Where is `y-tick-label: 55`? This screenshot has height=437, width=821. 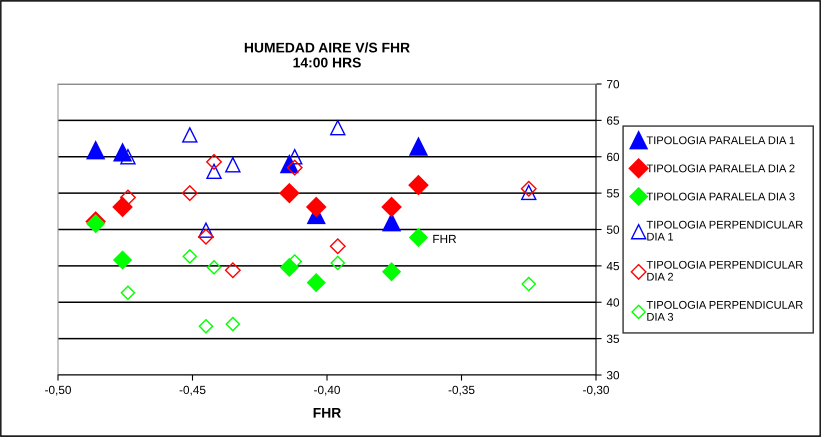 y-tick-label: 55 is located at coordinates (613, 193).